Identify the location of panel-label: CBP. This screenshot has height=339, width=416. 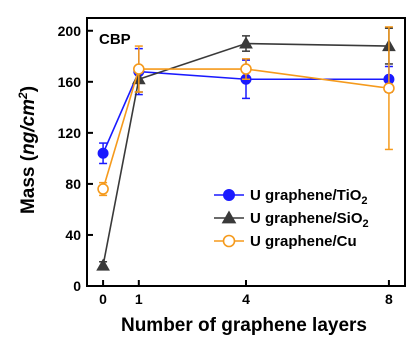
(115, 39).